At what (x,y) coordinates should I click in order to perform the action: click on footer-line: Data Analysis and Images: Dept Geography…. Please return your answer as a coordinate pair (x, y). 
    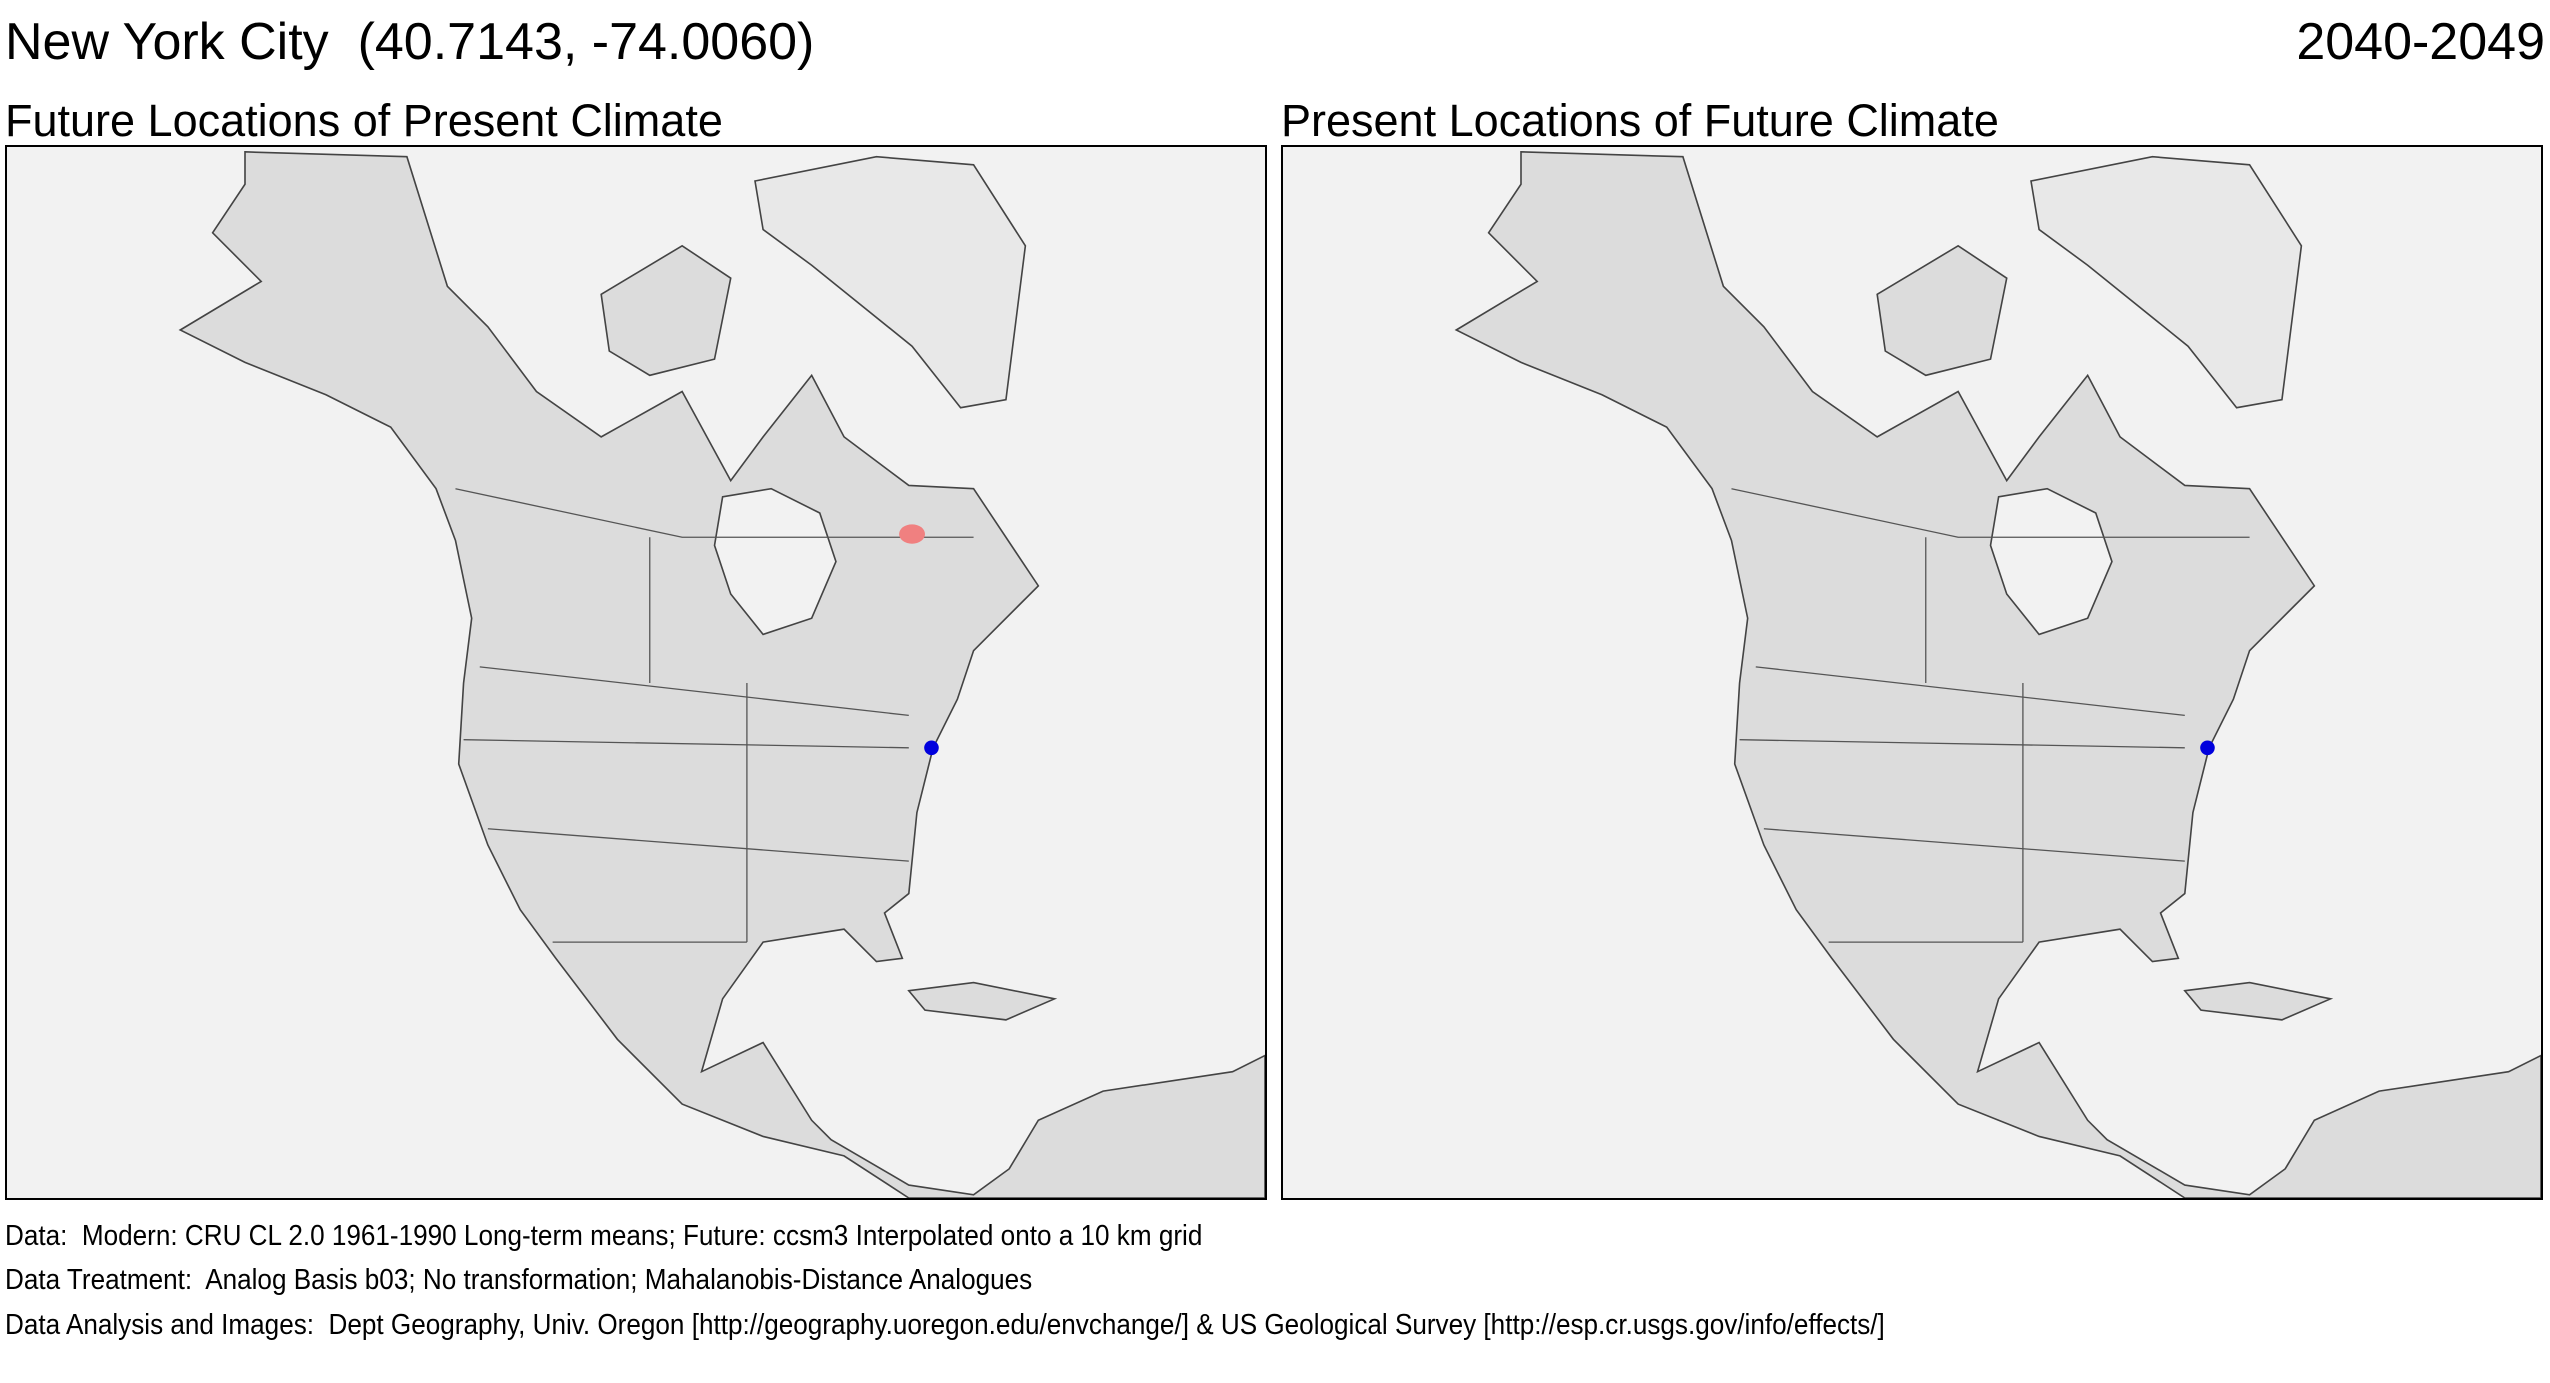
    Looking at the image, I should click on (945, 1325).